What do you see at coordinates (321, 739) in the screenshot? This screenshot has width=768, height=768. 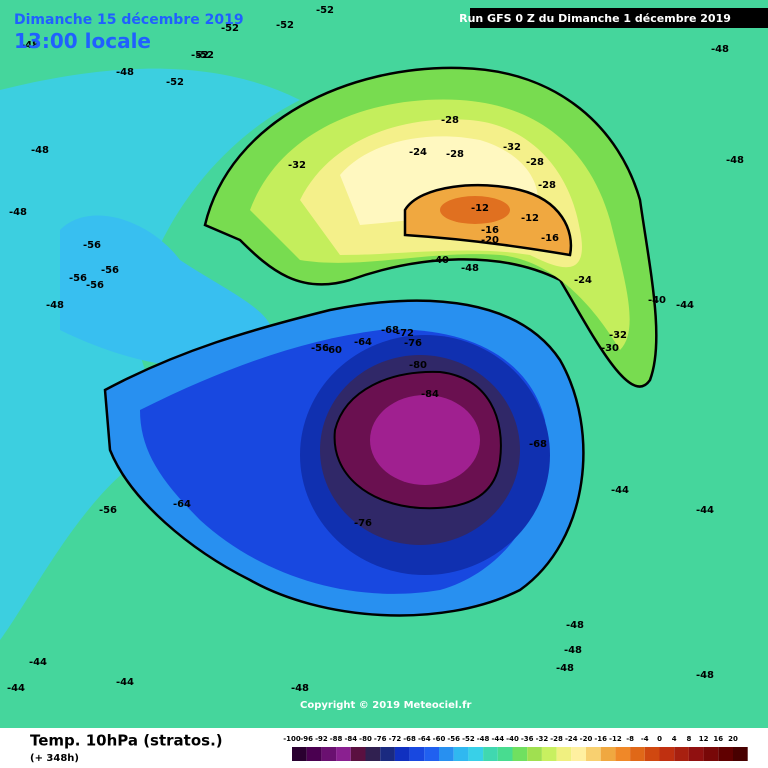 I see `colorbar-label: -92` at bounding box center [321, 739].